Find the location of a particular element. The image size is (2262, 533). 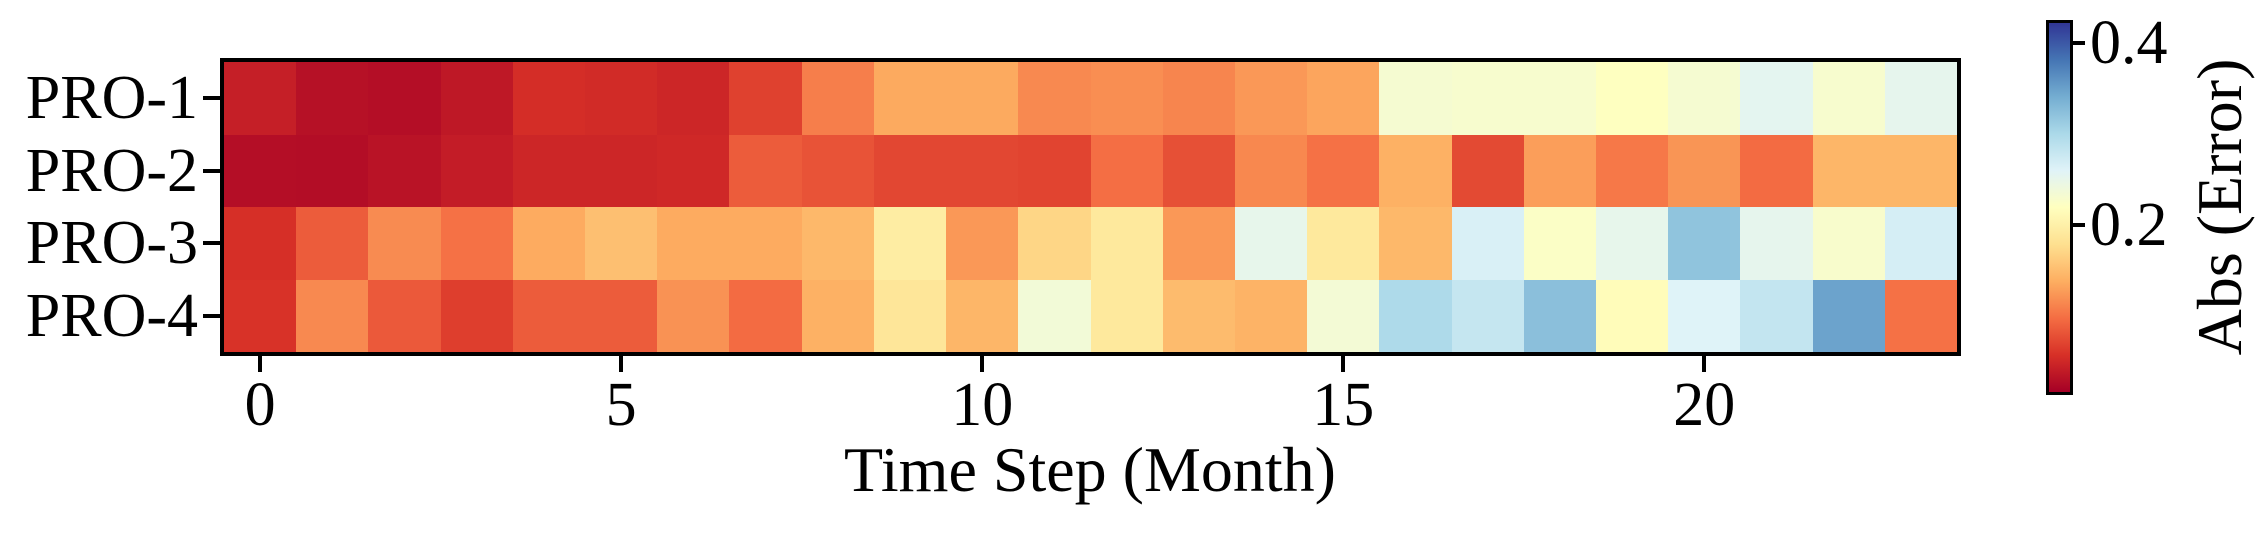

x-tick-label: 10 is located at coordinates (982, 405).